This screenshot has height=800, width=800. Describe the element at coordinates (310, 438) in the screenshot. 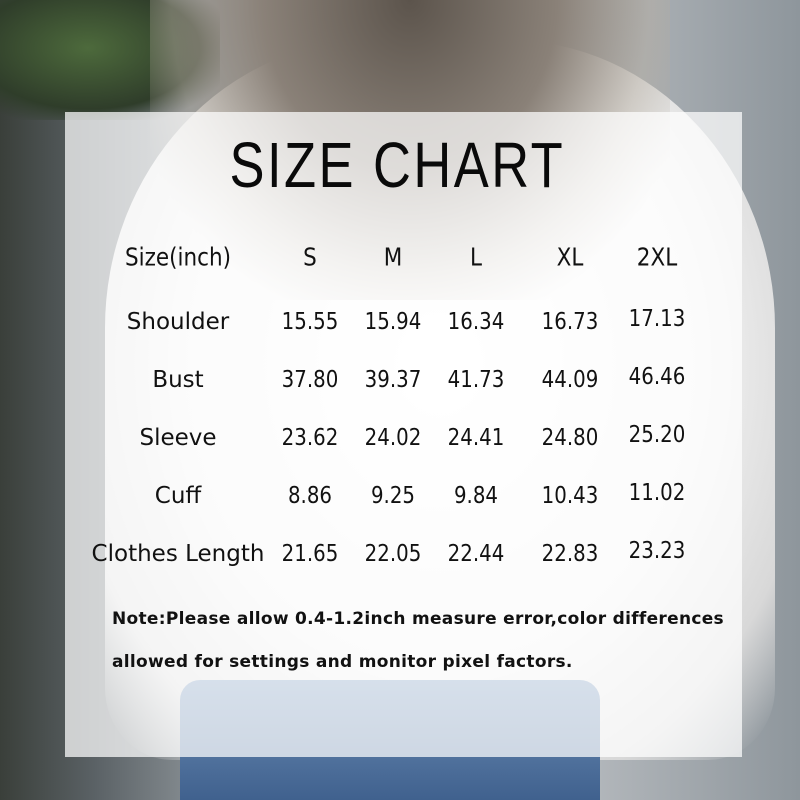

I see `table-cell: 23.62` at that location.